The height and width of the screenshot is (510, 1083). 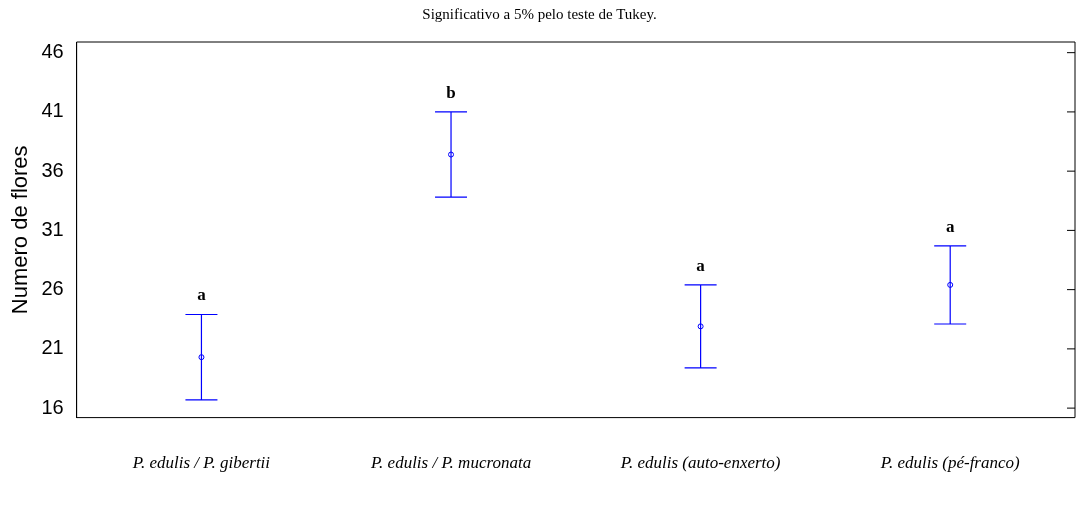 What do you see at coordinates (52, 110) in the screenshot?
I see `y-tick-label: 41` at bounding box center [52, 110].